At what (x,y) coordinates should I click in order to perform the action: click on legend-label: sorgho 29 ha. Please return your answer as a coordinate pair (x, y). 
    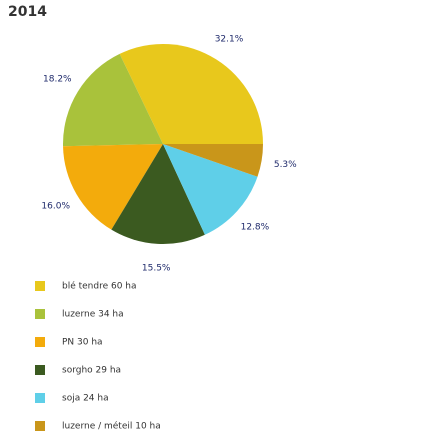
    Looking at the image, I should click on (91, 371).